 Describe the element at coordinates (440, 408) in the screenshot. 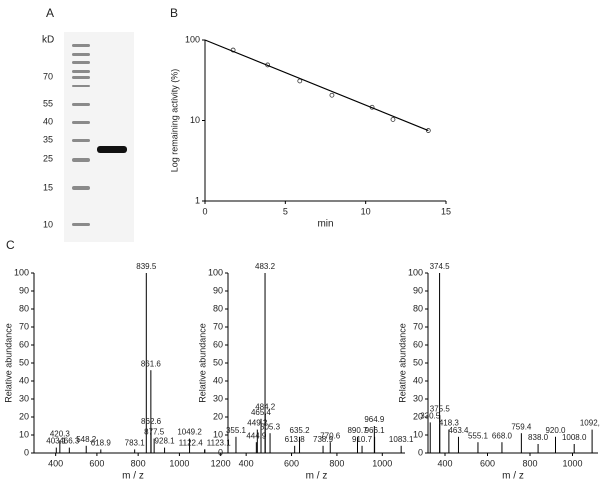

I see `peak-label: 375.5` at that location.